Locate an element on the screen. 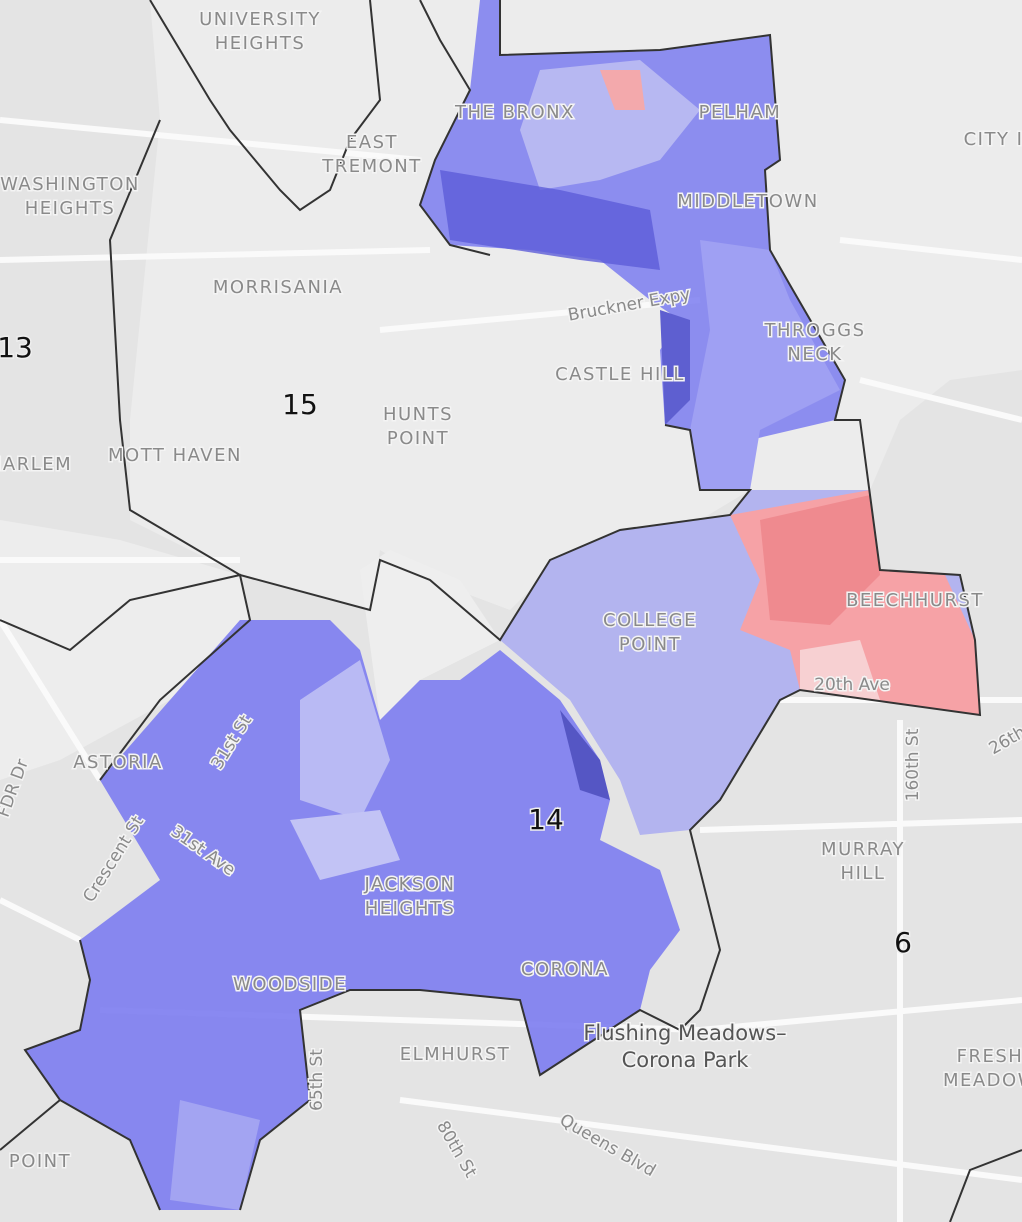 The height and width of the screenshot is (1222, 1022). place-label-line: FRESH is located at coordinates (989, 1056).